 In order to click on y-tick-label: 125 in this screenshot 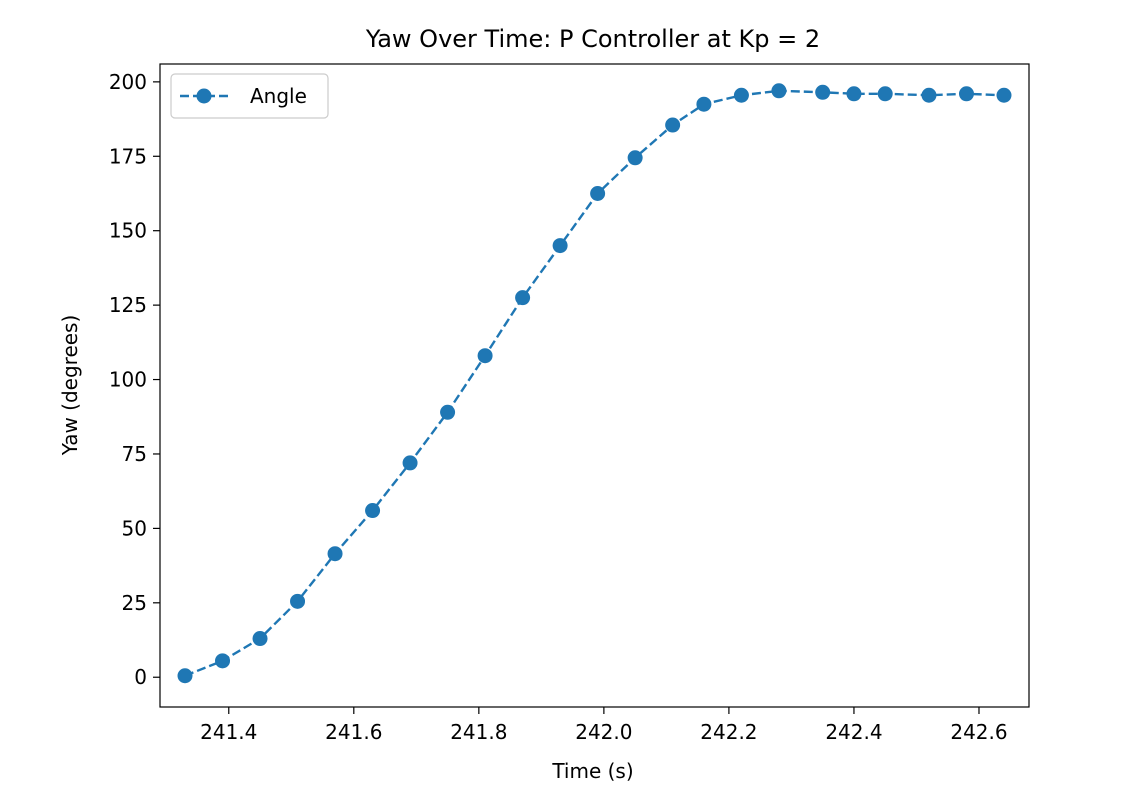, I will do `click(128, 305)`.